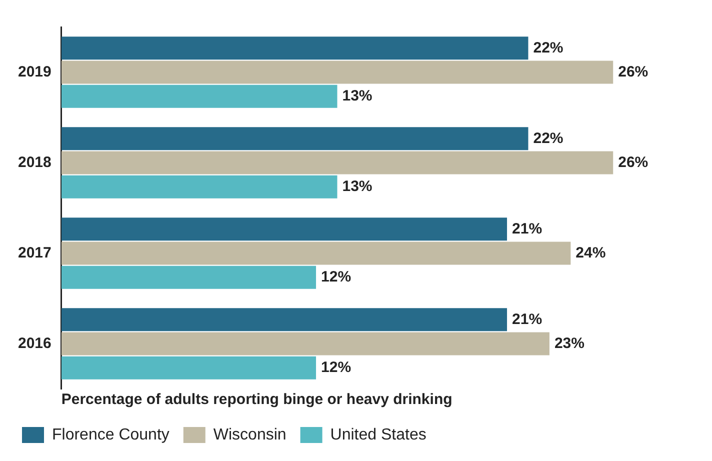 Image resolution: width=712 pixels, height=461 pixels. What do you see at coordinates (35, 162) in the screenshot?
I see `y-tick-label: 2018` at bounding box center [35, 162].